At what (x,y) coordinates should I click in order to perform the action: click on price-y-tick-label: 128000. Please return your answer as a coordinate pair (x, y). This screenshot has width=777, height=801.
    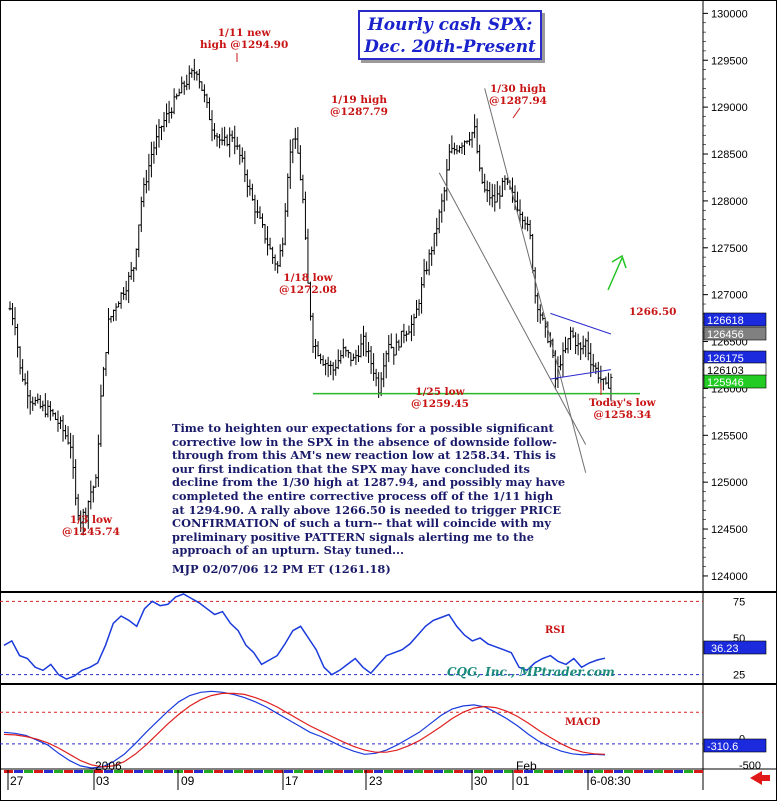
    Looking at the image, I should click on (729, 202).